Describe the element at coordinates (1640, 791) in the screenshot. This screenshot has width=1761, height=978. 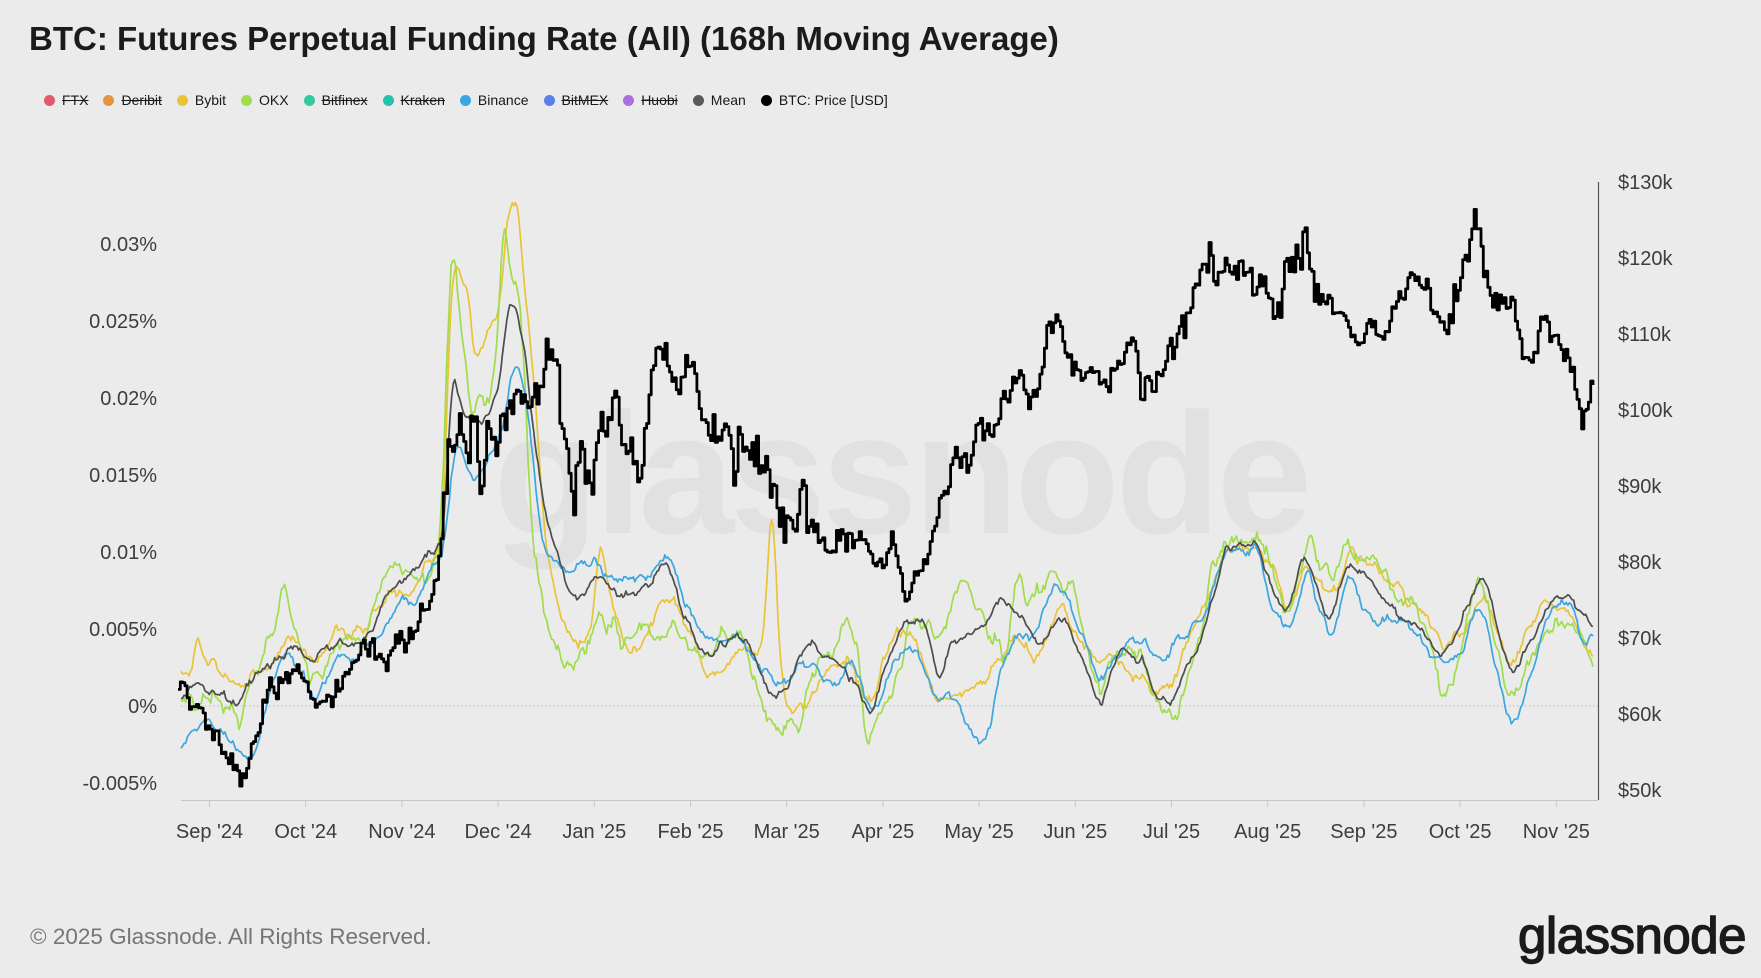
I see `svg-text: $50k` at that location.